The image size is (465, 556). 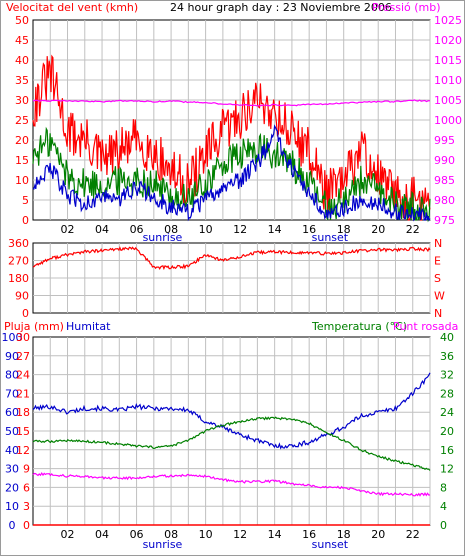 I want to click on wind-x-tick-label: 14, so click(x=275, y=229).